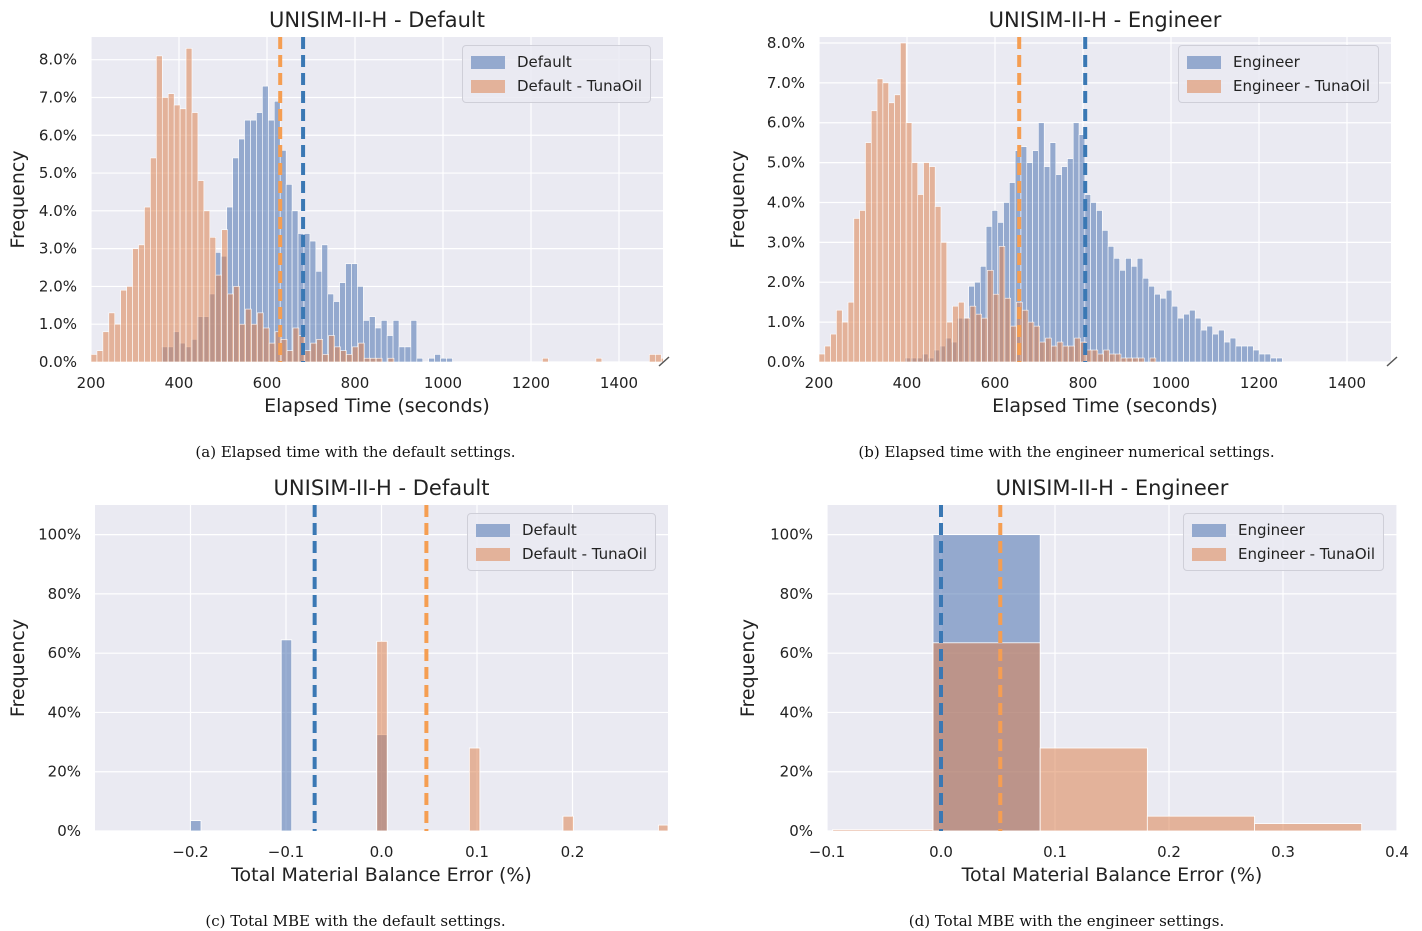  I want to click on y-tick-label: 4.0%, so click(786, 202).